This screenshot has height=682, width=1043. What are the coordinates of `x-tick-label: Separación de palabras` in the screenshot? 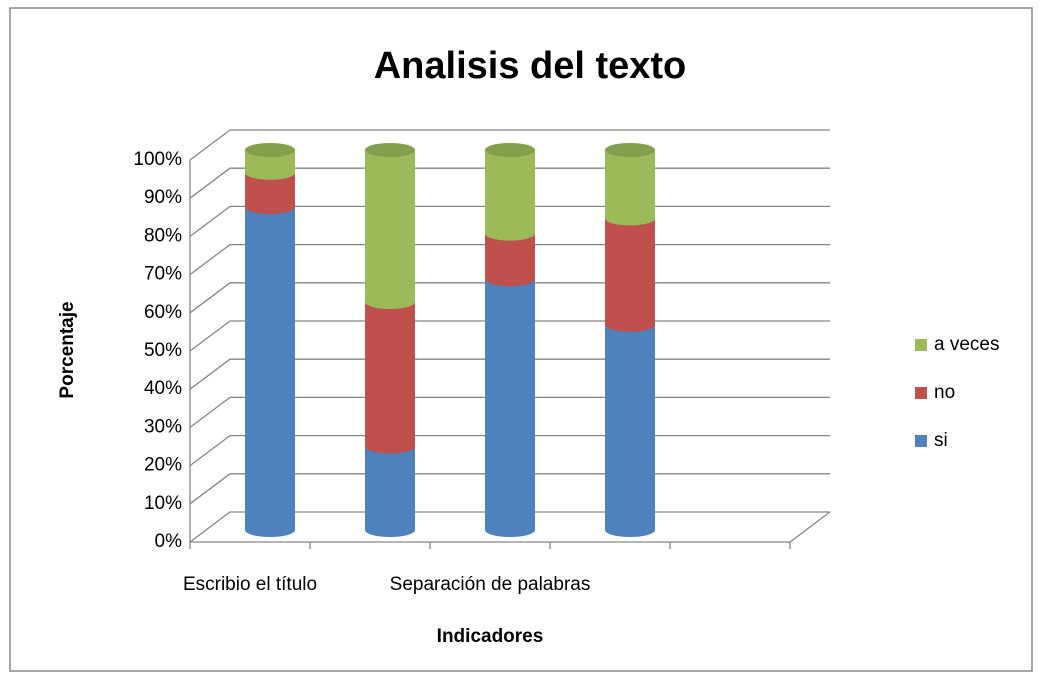 It's located at (490, 584).